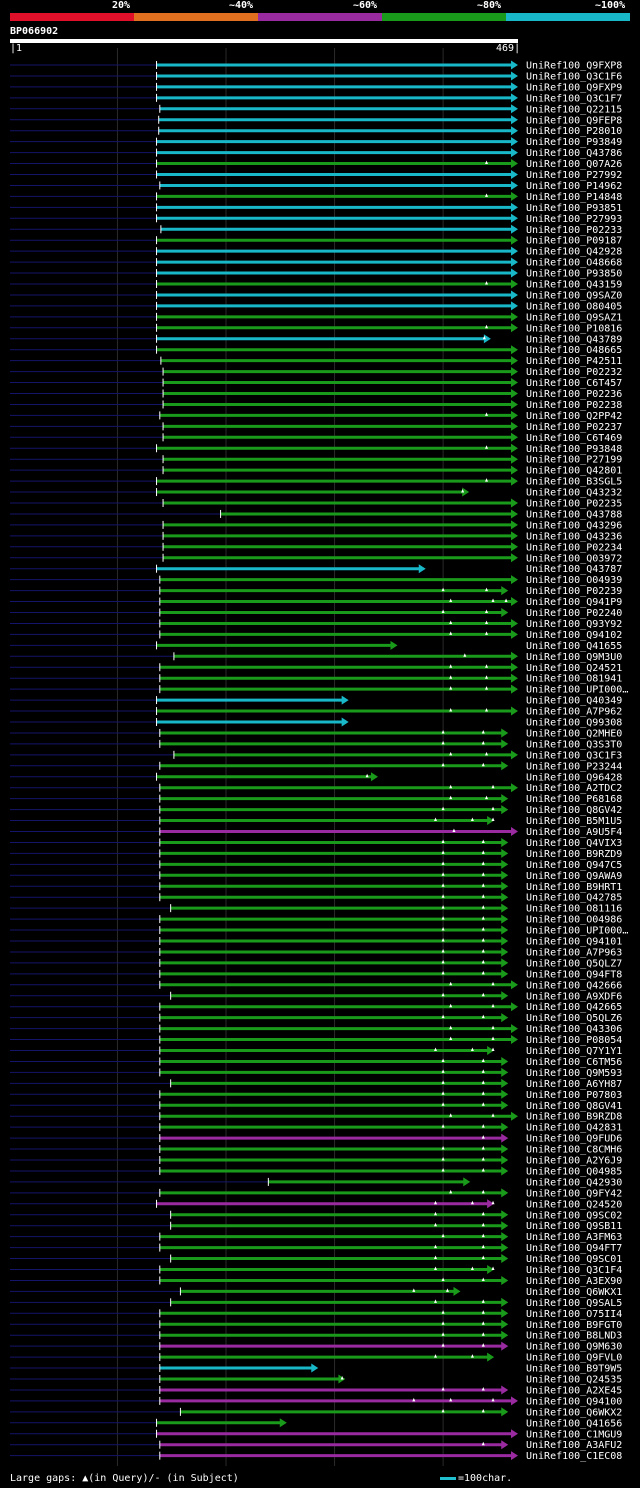  I want to click on hit-row: UniRef100_C6T469, so click(316, 438).